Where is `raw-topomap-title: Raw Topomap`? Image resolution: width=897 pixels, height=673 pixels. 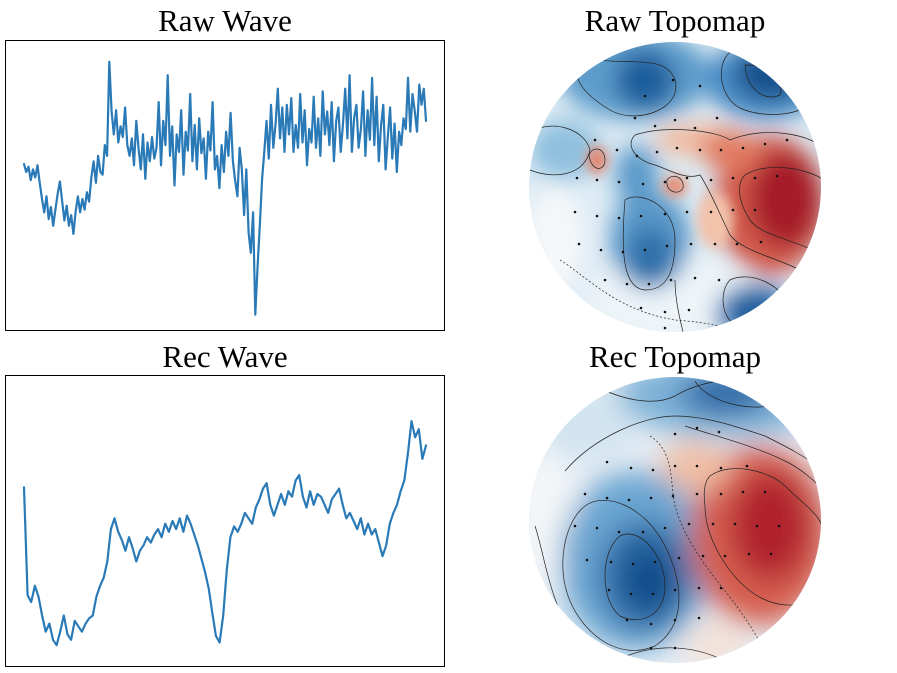 raw-topomap-title: Raw Topomap is located at coordinates (675, 20).